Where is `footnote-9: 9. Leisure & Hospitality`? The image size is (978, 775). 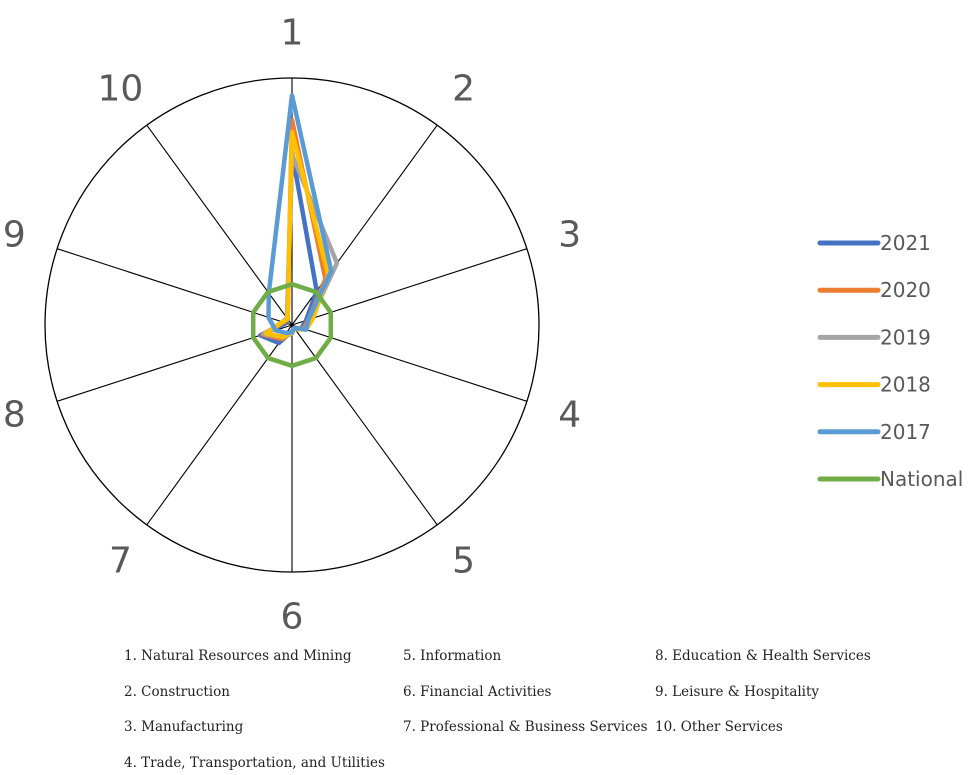 footnote-9: 9. Leisure & Hospitality is located at coordinates (737, 692).